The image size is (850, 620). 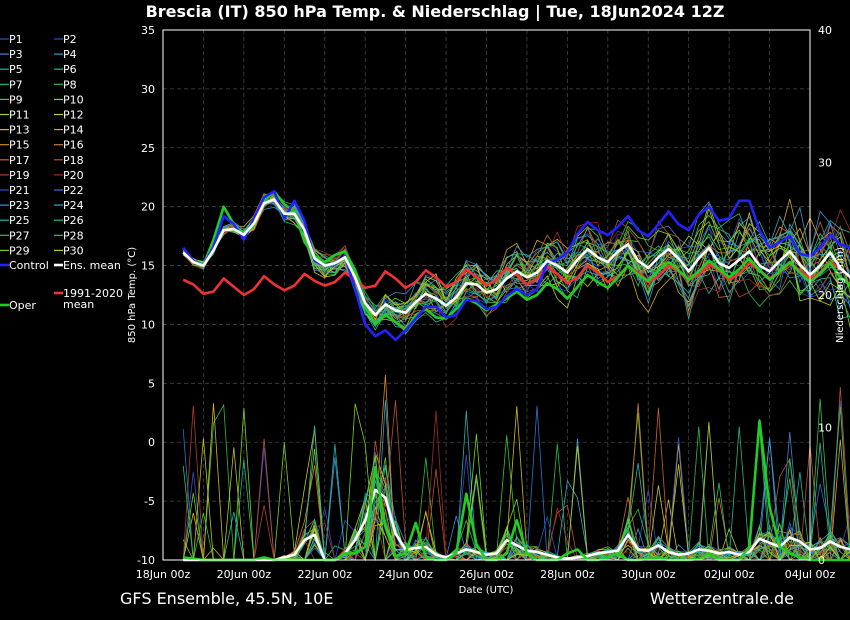 What do you see at coordinates (16, 84) in the screenshot?
I see `legend-label: P7` at bounding box center [16, 84].